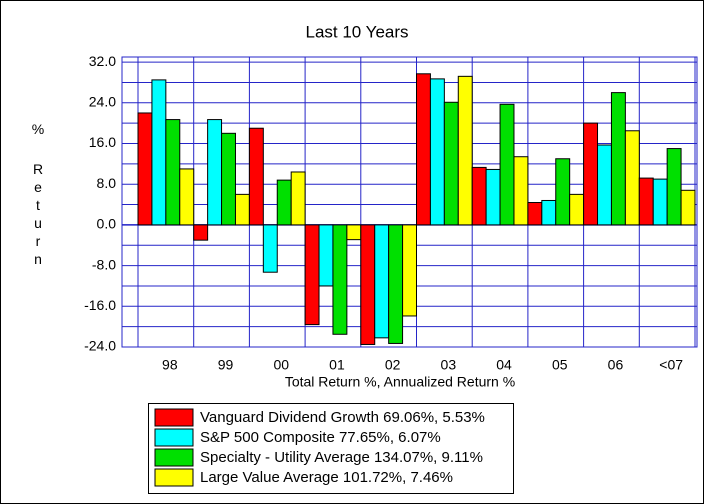 The image size is (704, 504). I want to click on x-tick-label: 98, so click(170, 365).